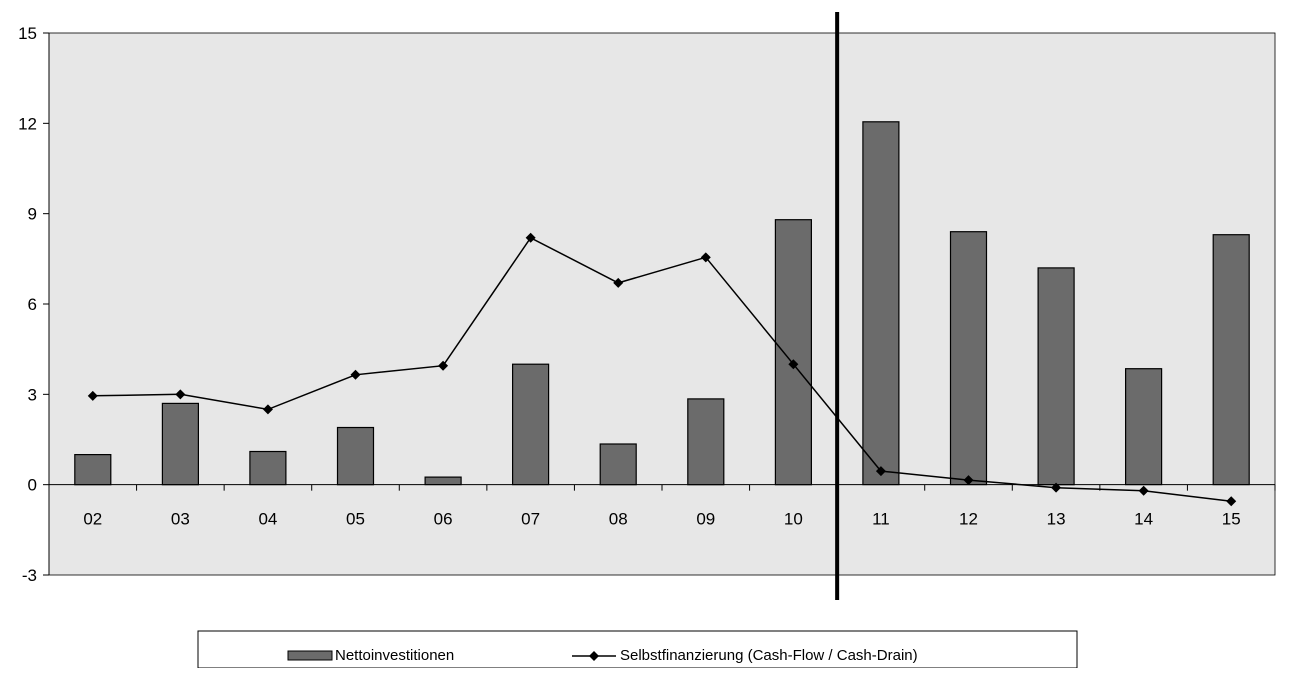  Describe the element at coordinates (267, 519) in the screenshot. I see `x-tick-label: 04` at that location.